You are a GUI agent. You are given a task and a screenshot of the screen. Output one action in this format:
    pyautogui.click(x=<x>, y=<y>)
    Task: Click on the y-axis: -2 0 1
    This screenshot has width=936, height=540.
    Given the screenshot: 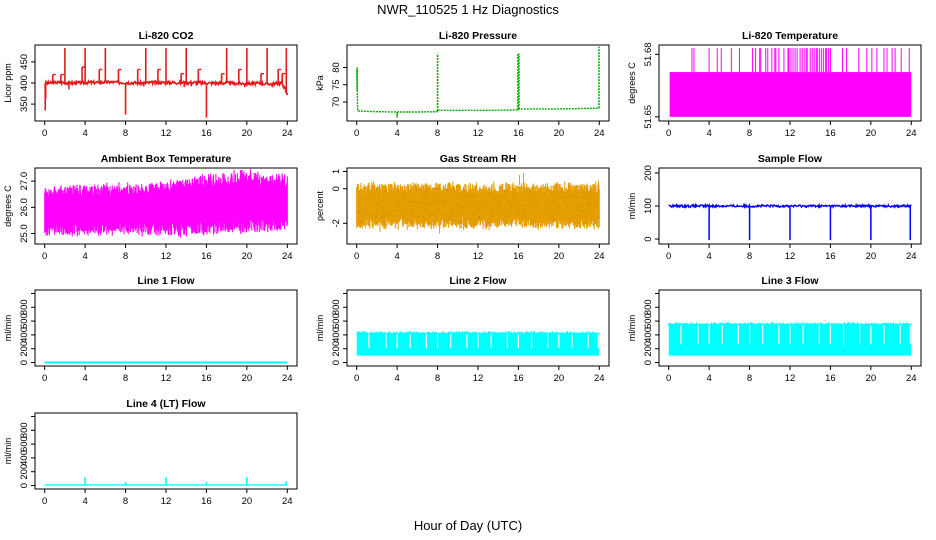 What is the action you would take?
    pyautogui.click(x=339, y=198)
    